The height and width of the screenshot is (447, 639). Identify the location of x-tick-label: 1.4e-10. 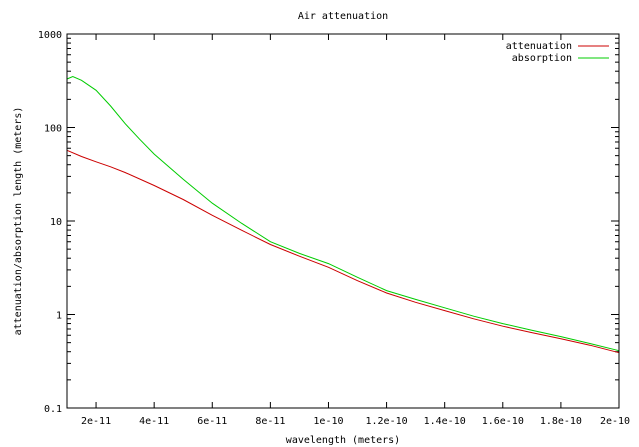
(445, 421).